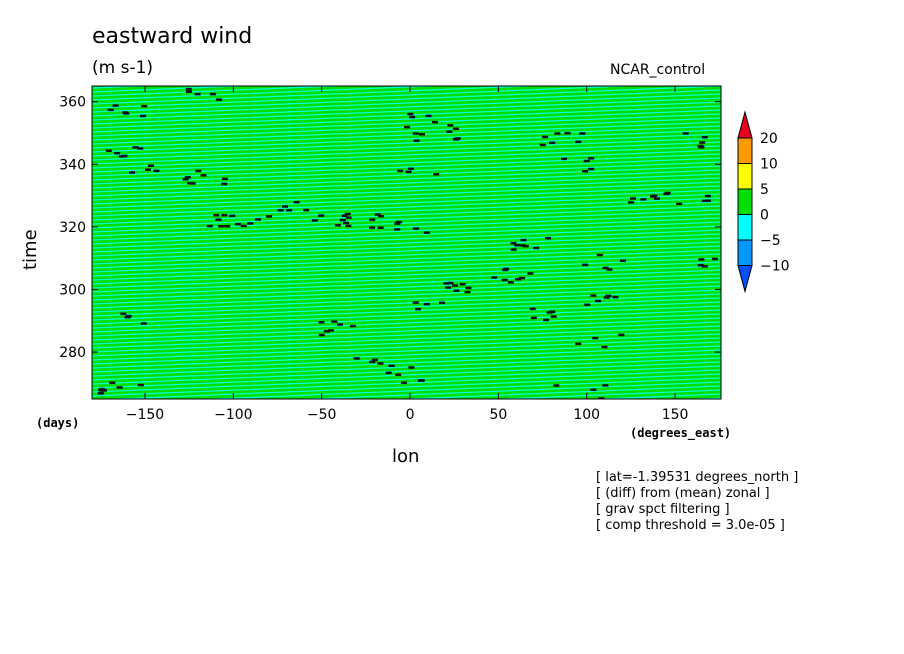 Image resolution: width=904 pixels, height=654 pixels. I want to click on colorbar-label: −5, so click(770, 241).